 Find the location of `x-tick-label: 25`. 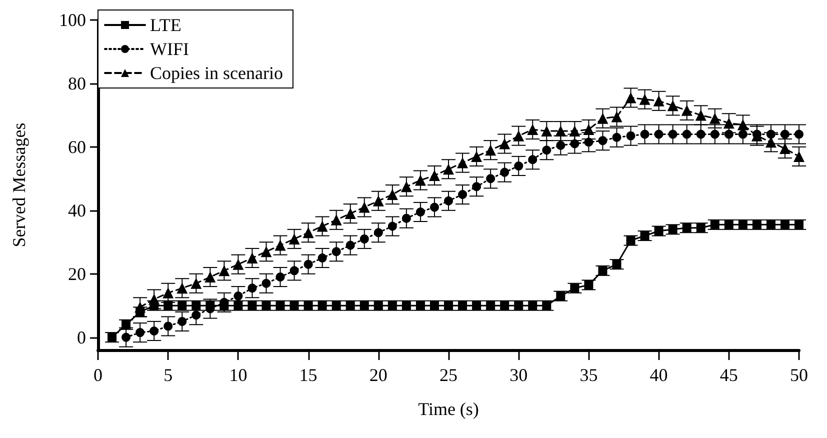

x-tick-label: 25 is located at coordinates (449, 375).